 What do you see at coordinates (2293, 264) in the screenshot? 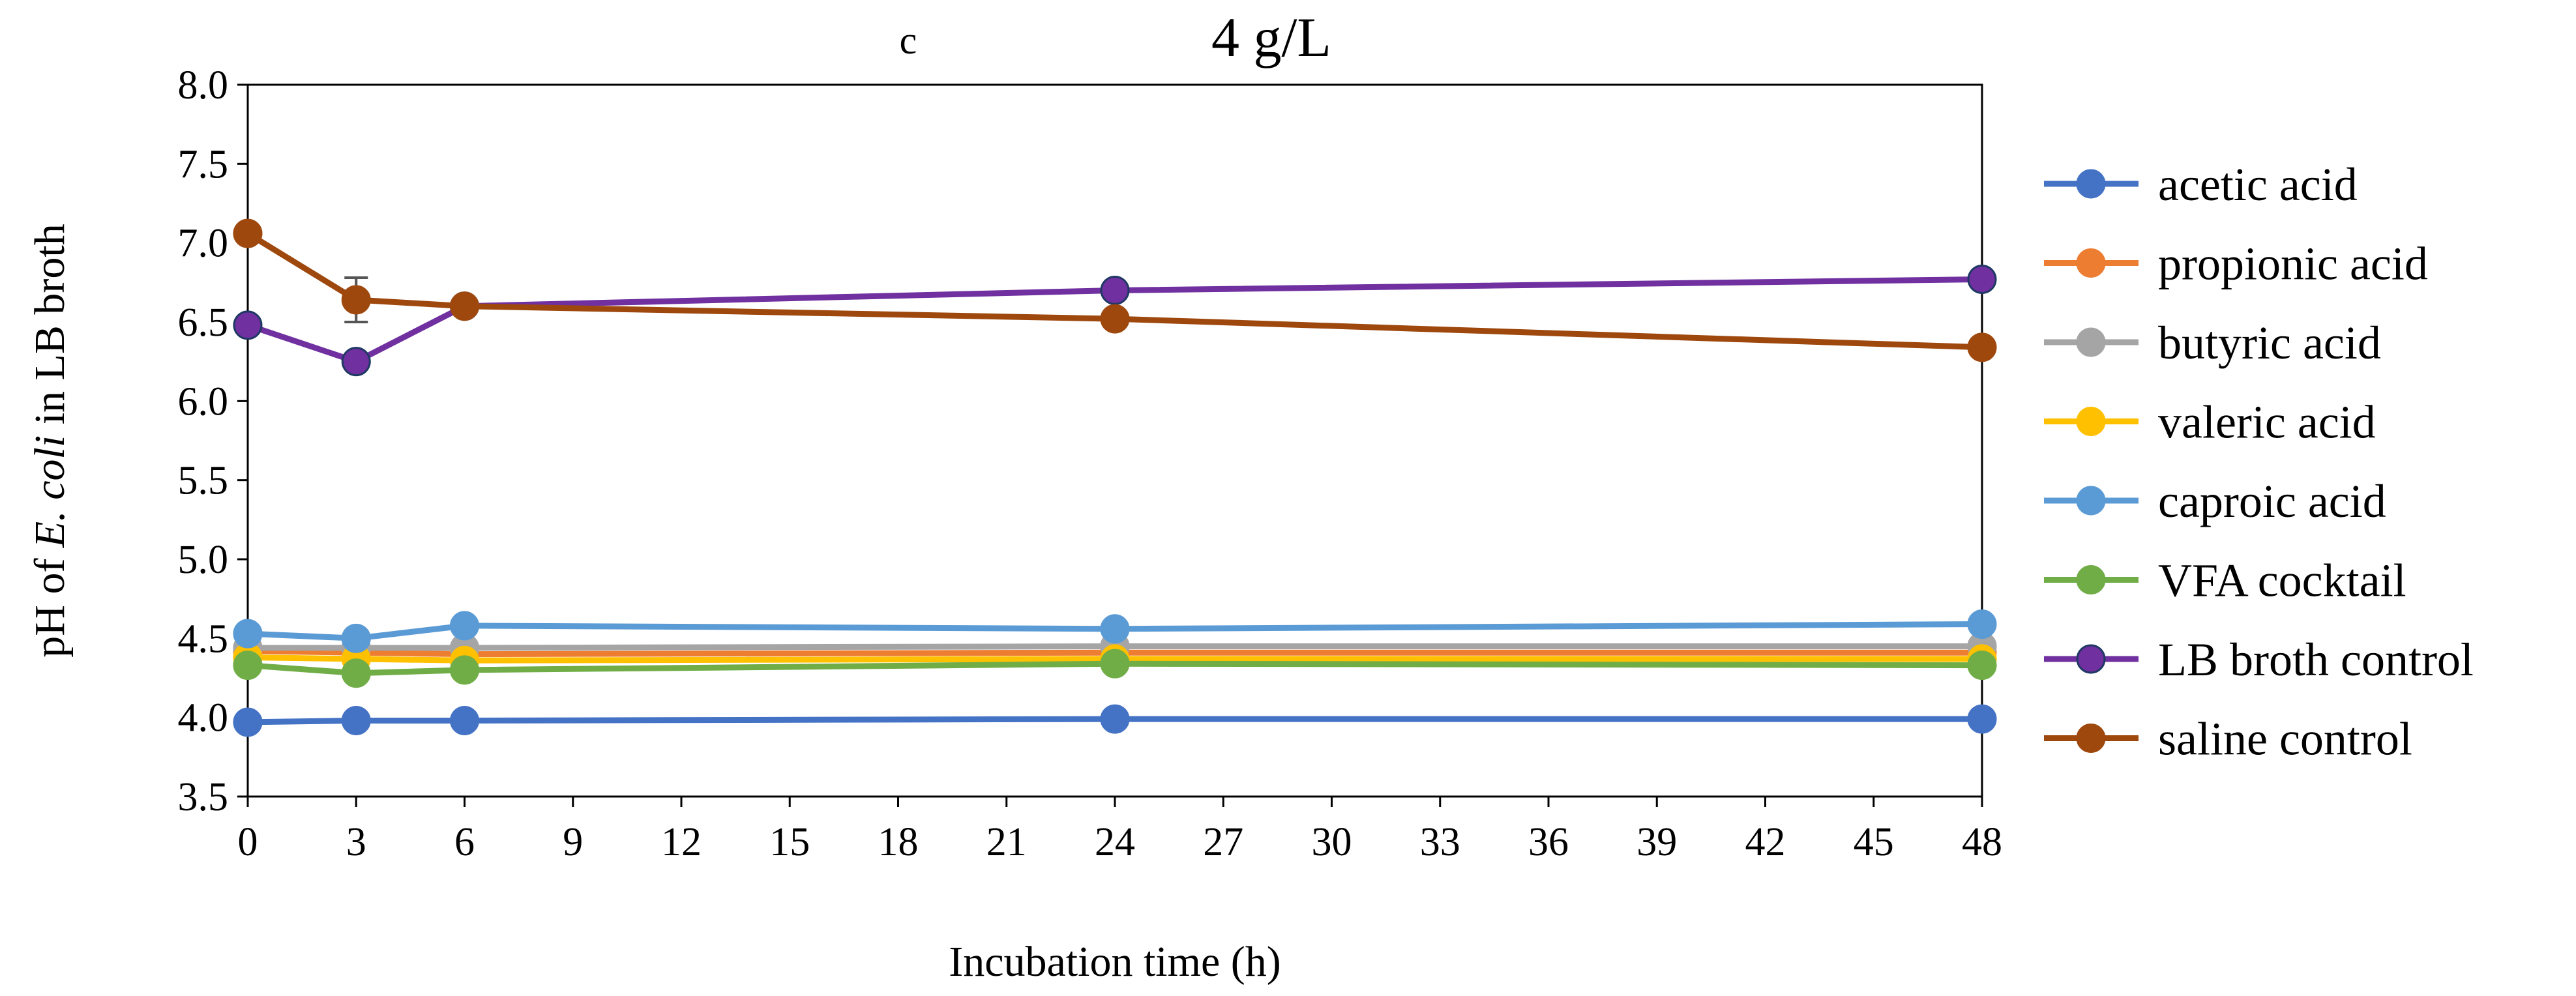
I see `legend-label: propionic acid` at bounding box center [2293, 264].